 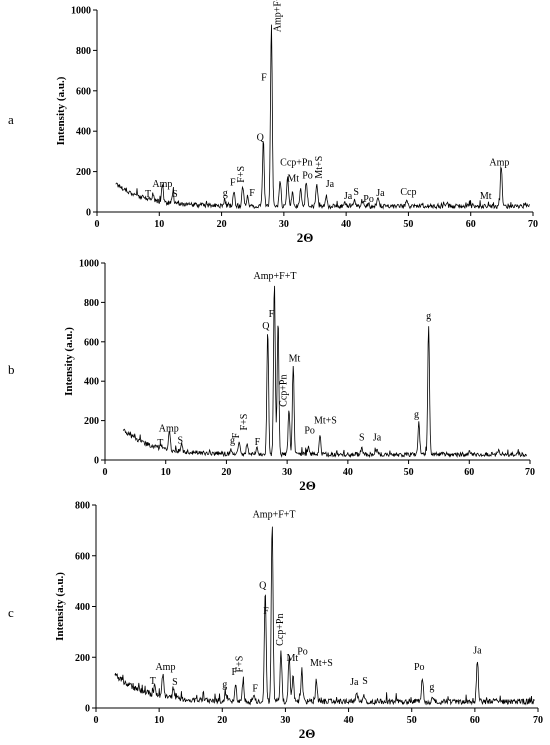 What do you see at coordinates (11, 369) in the screenshot?
I see `panel-label: b` at bounding box center [11, 369].